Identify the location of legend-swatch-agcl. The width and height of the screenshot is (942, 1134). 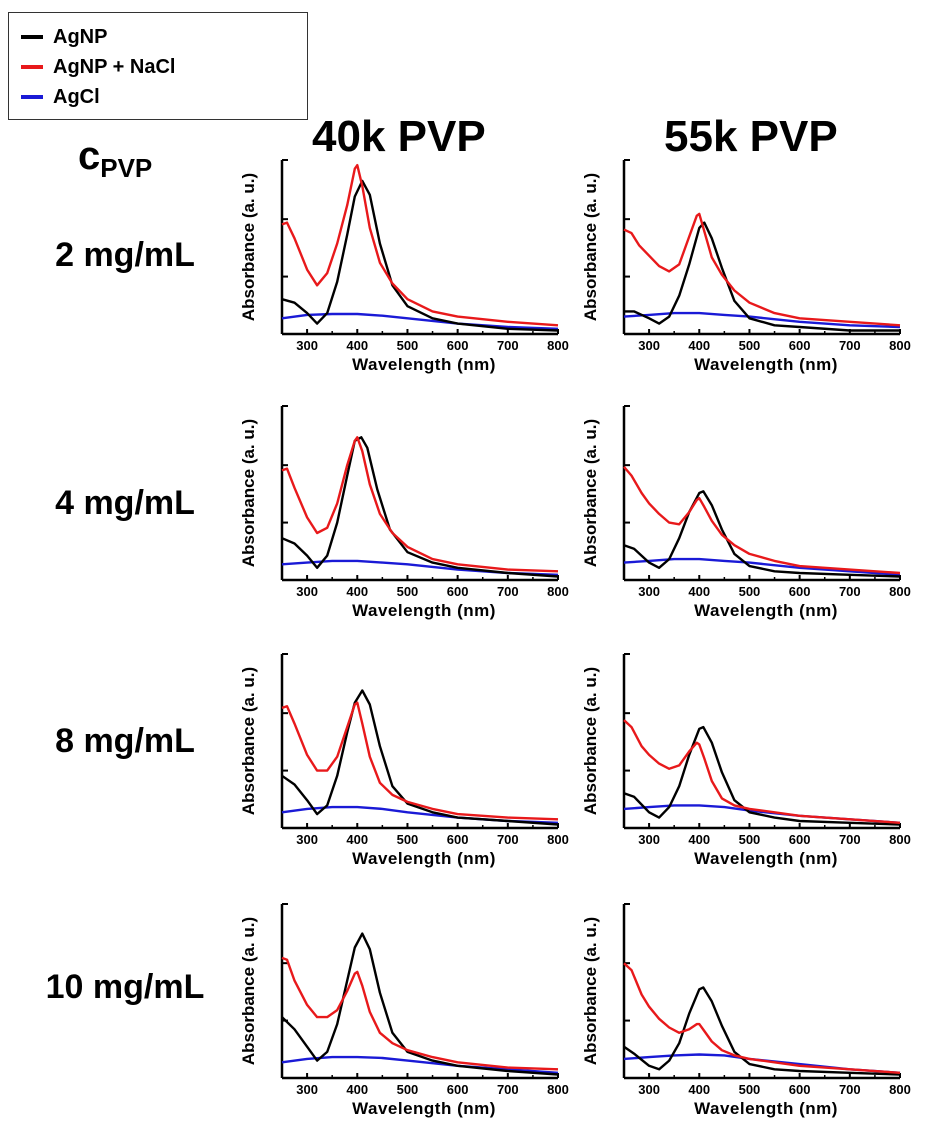
(32, 97).